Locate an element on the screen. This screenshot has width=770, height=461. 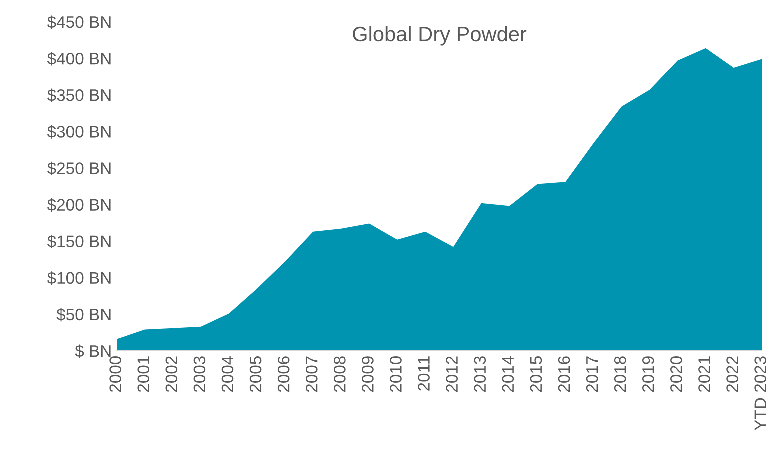
y-tick-label: $150 BN is located at coordinates (79, 242).